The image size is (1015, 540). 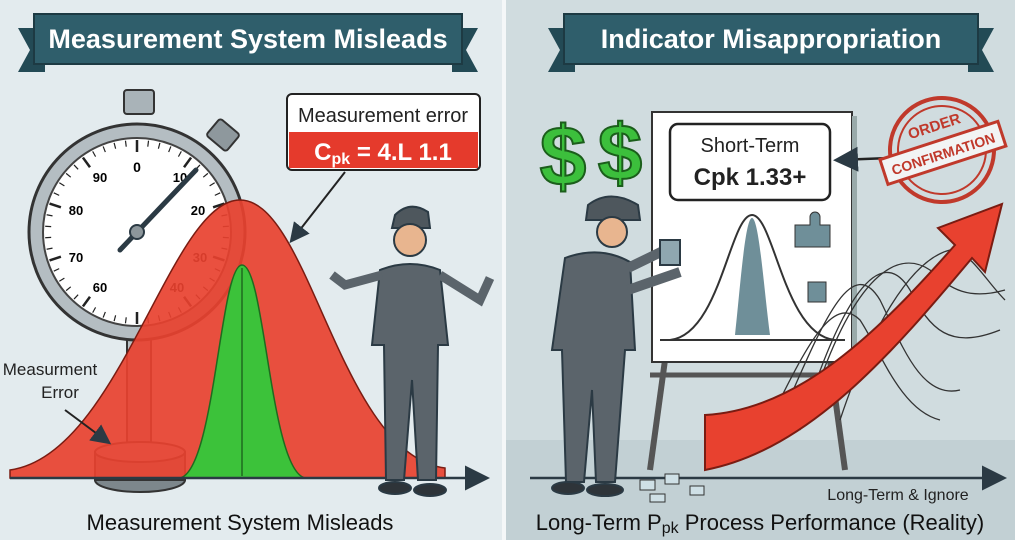 I want to click on right-banner-title: Indicator Misappropriation, so click(x=771, y=39).